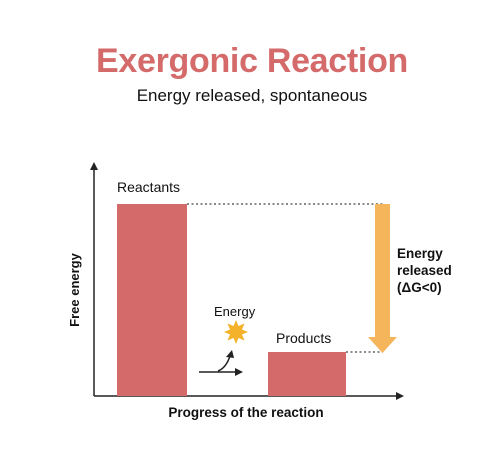  I want to click on energy-label: Energy, so click(235, 311).